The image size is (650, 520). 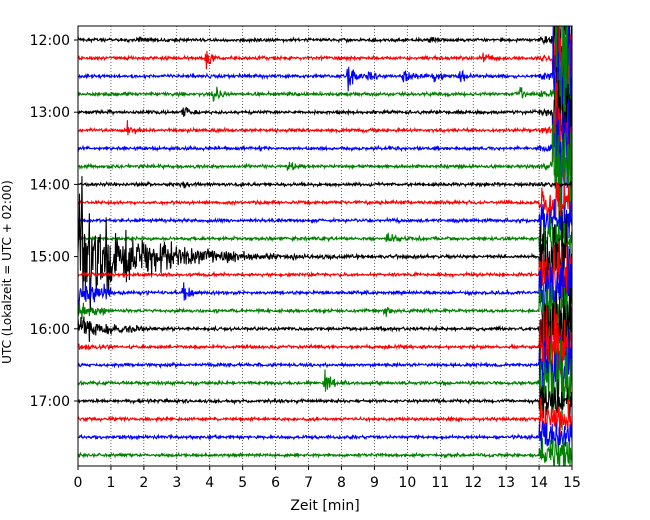 What do you see at coordinates (78, 483) in the screenshot?
I see `x-tick-label: 0` at bounding box center [78, 483].